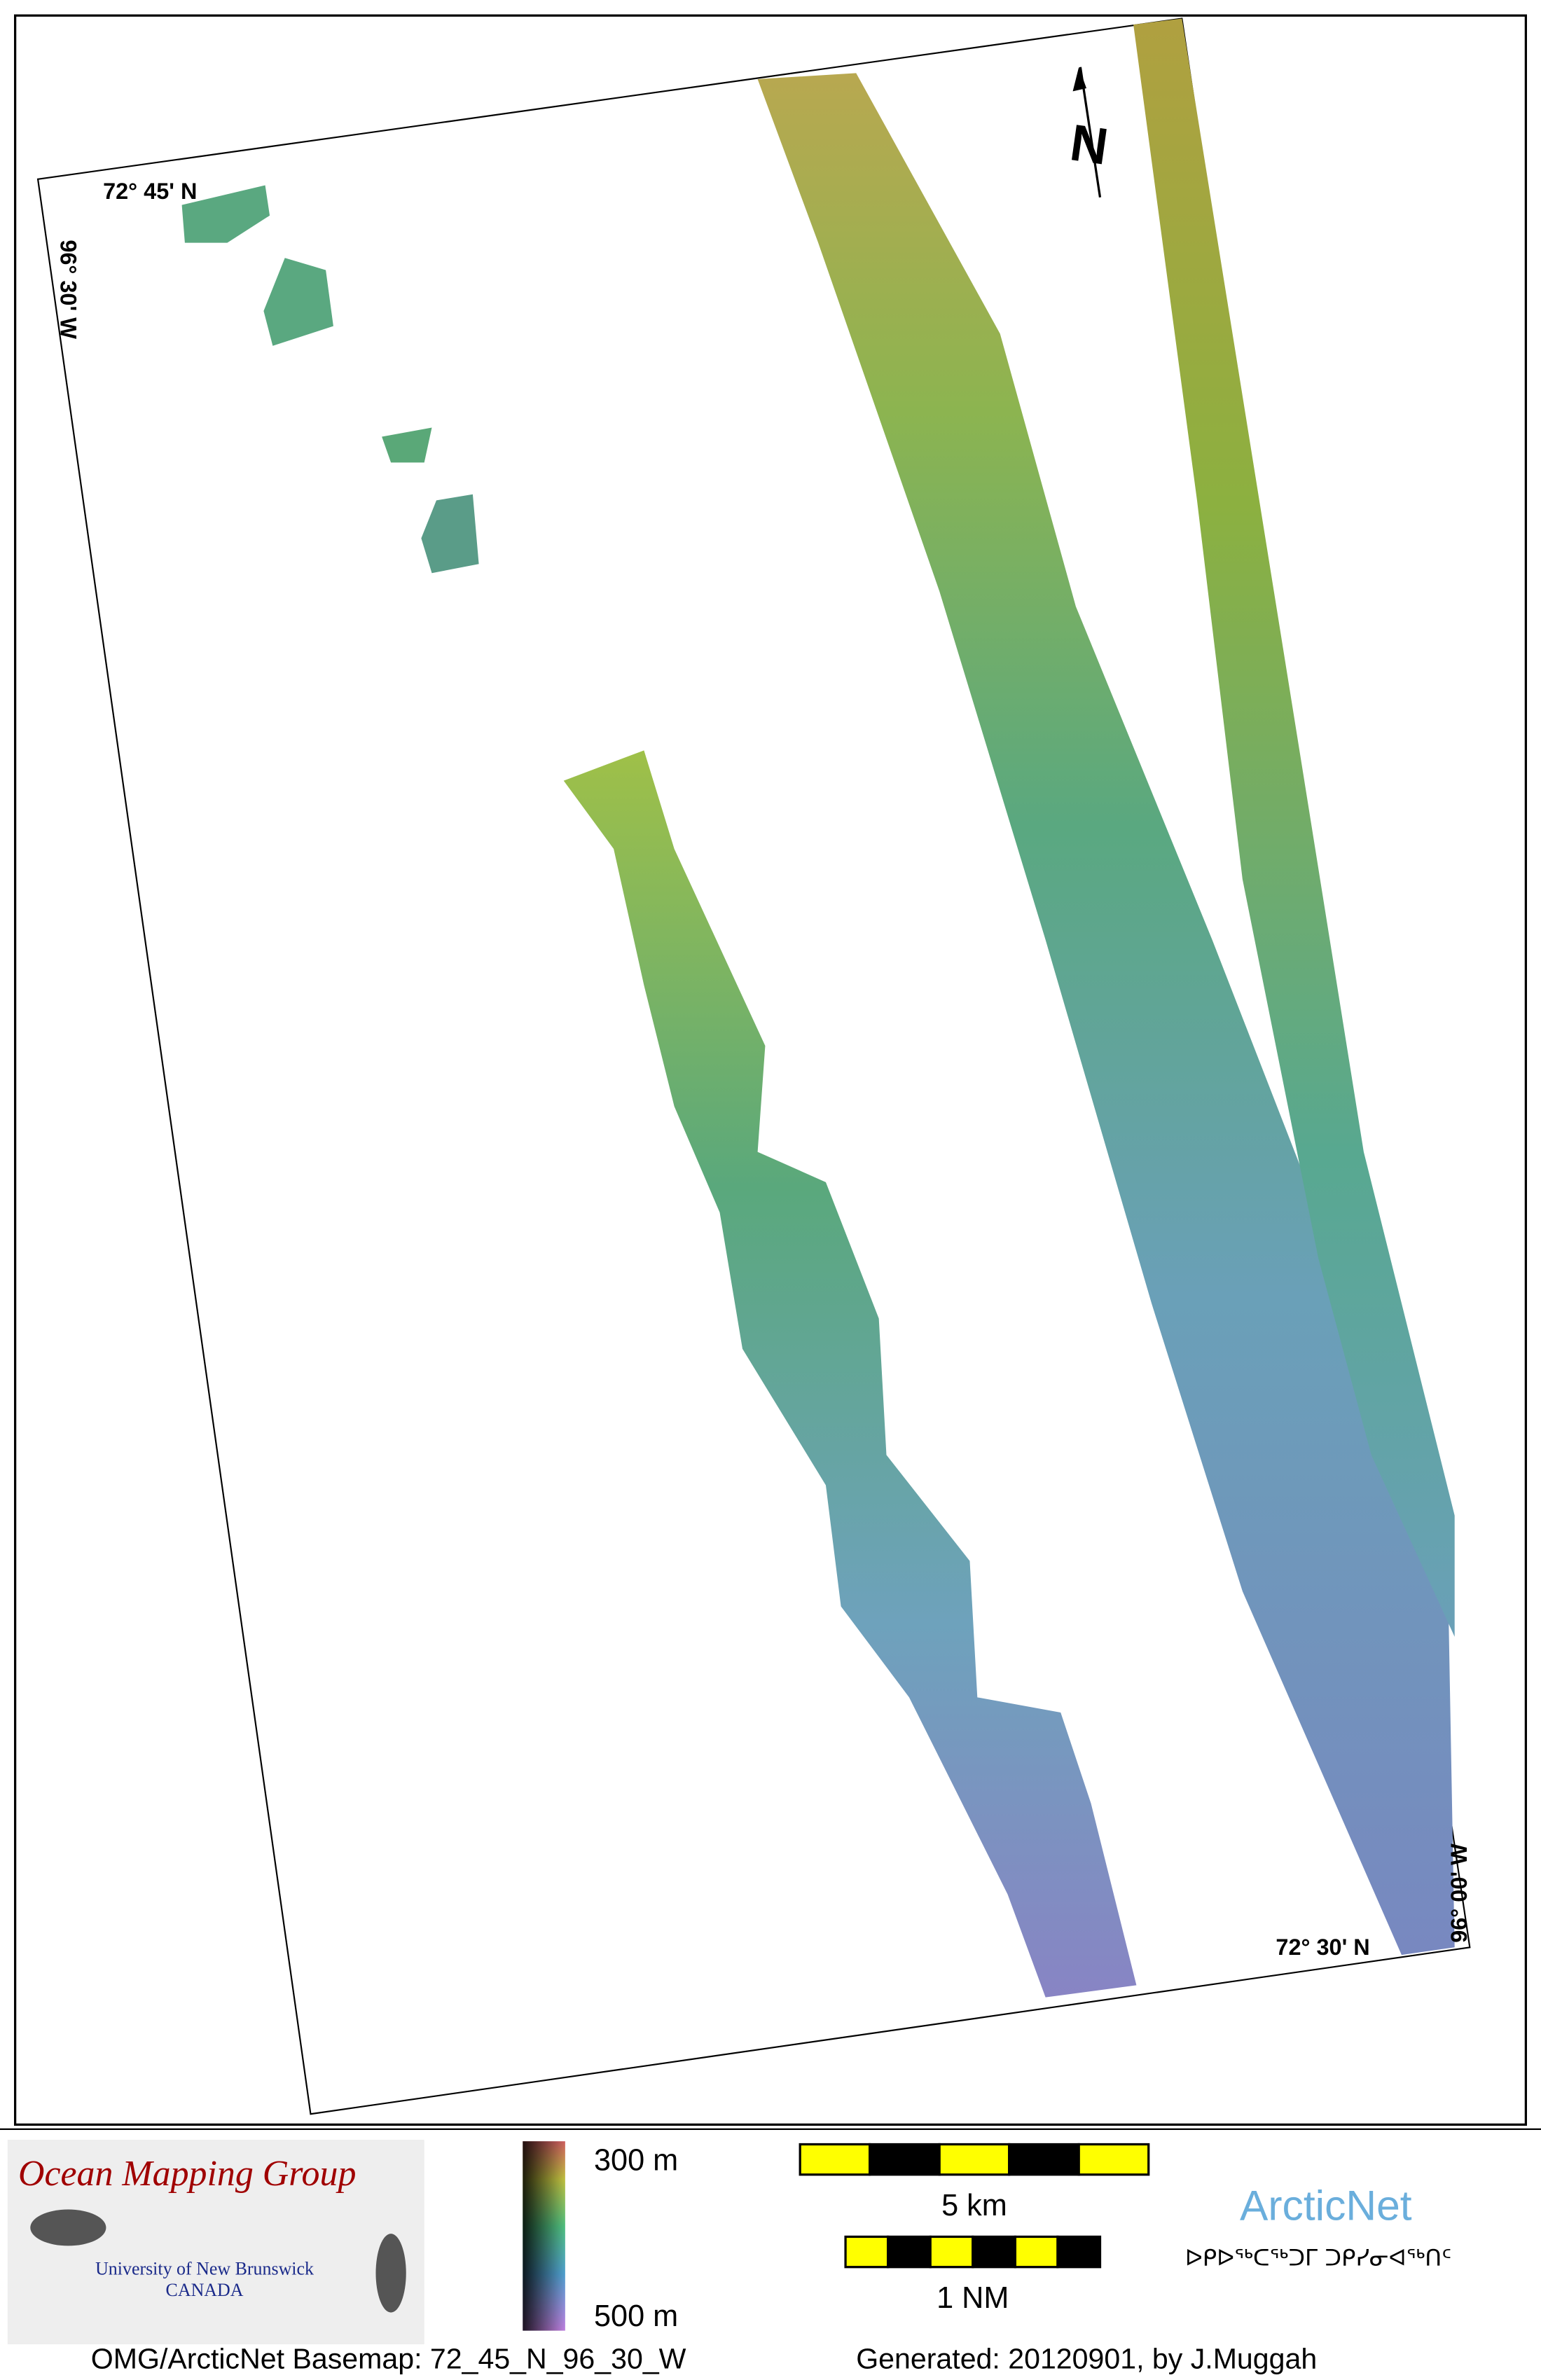 The height and width of the screenshot is (2380, 1541). I want to click on nm-scale-label: 1 NM, so click(973, 2298).